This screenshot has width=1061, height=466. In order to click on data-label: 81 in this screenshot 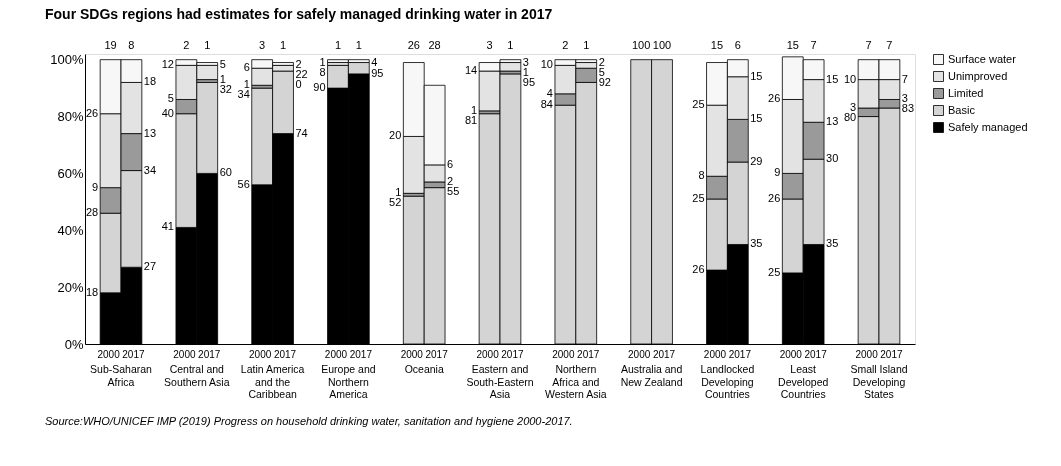, I will do `click(471, 119)`.